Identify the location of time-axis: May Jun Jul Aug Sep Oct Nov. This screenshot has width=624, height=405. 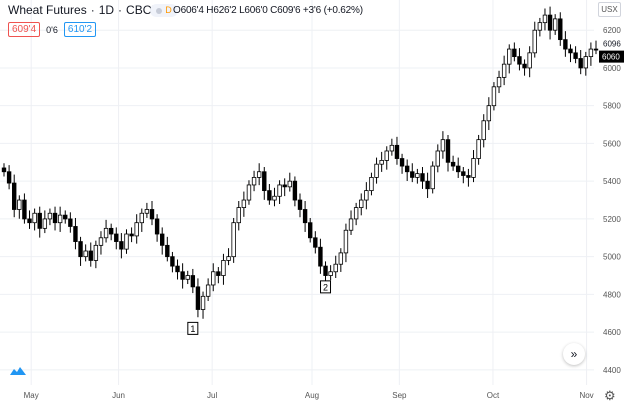
(309, 395).